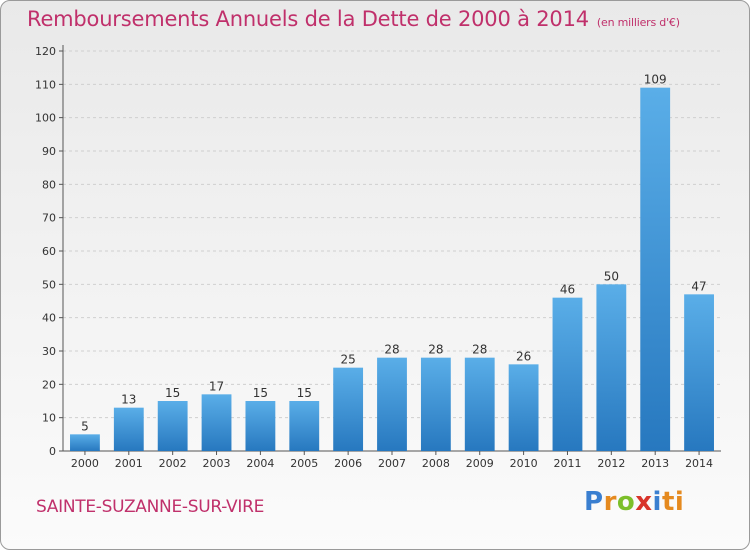 The width and height of the screenshot is (750, 550). I want to click on x-tick-label-2007: 2007, so click(392, 463).